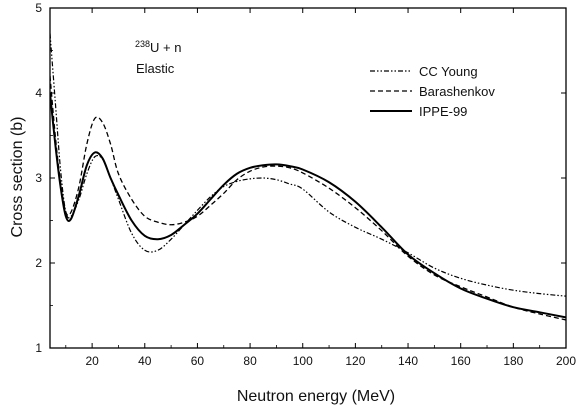 This screenshot has height=409, width=584. What do you see at coordinates (17, 177) in the screenshot?
I see `y-axis-title: Cross section (b)` at bounding box center [17, 177].